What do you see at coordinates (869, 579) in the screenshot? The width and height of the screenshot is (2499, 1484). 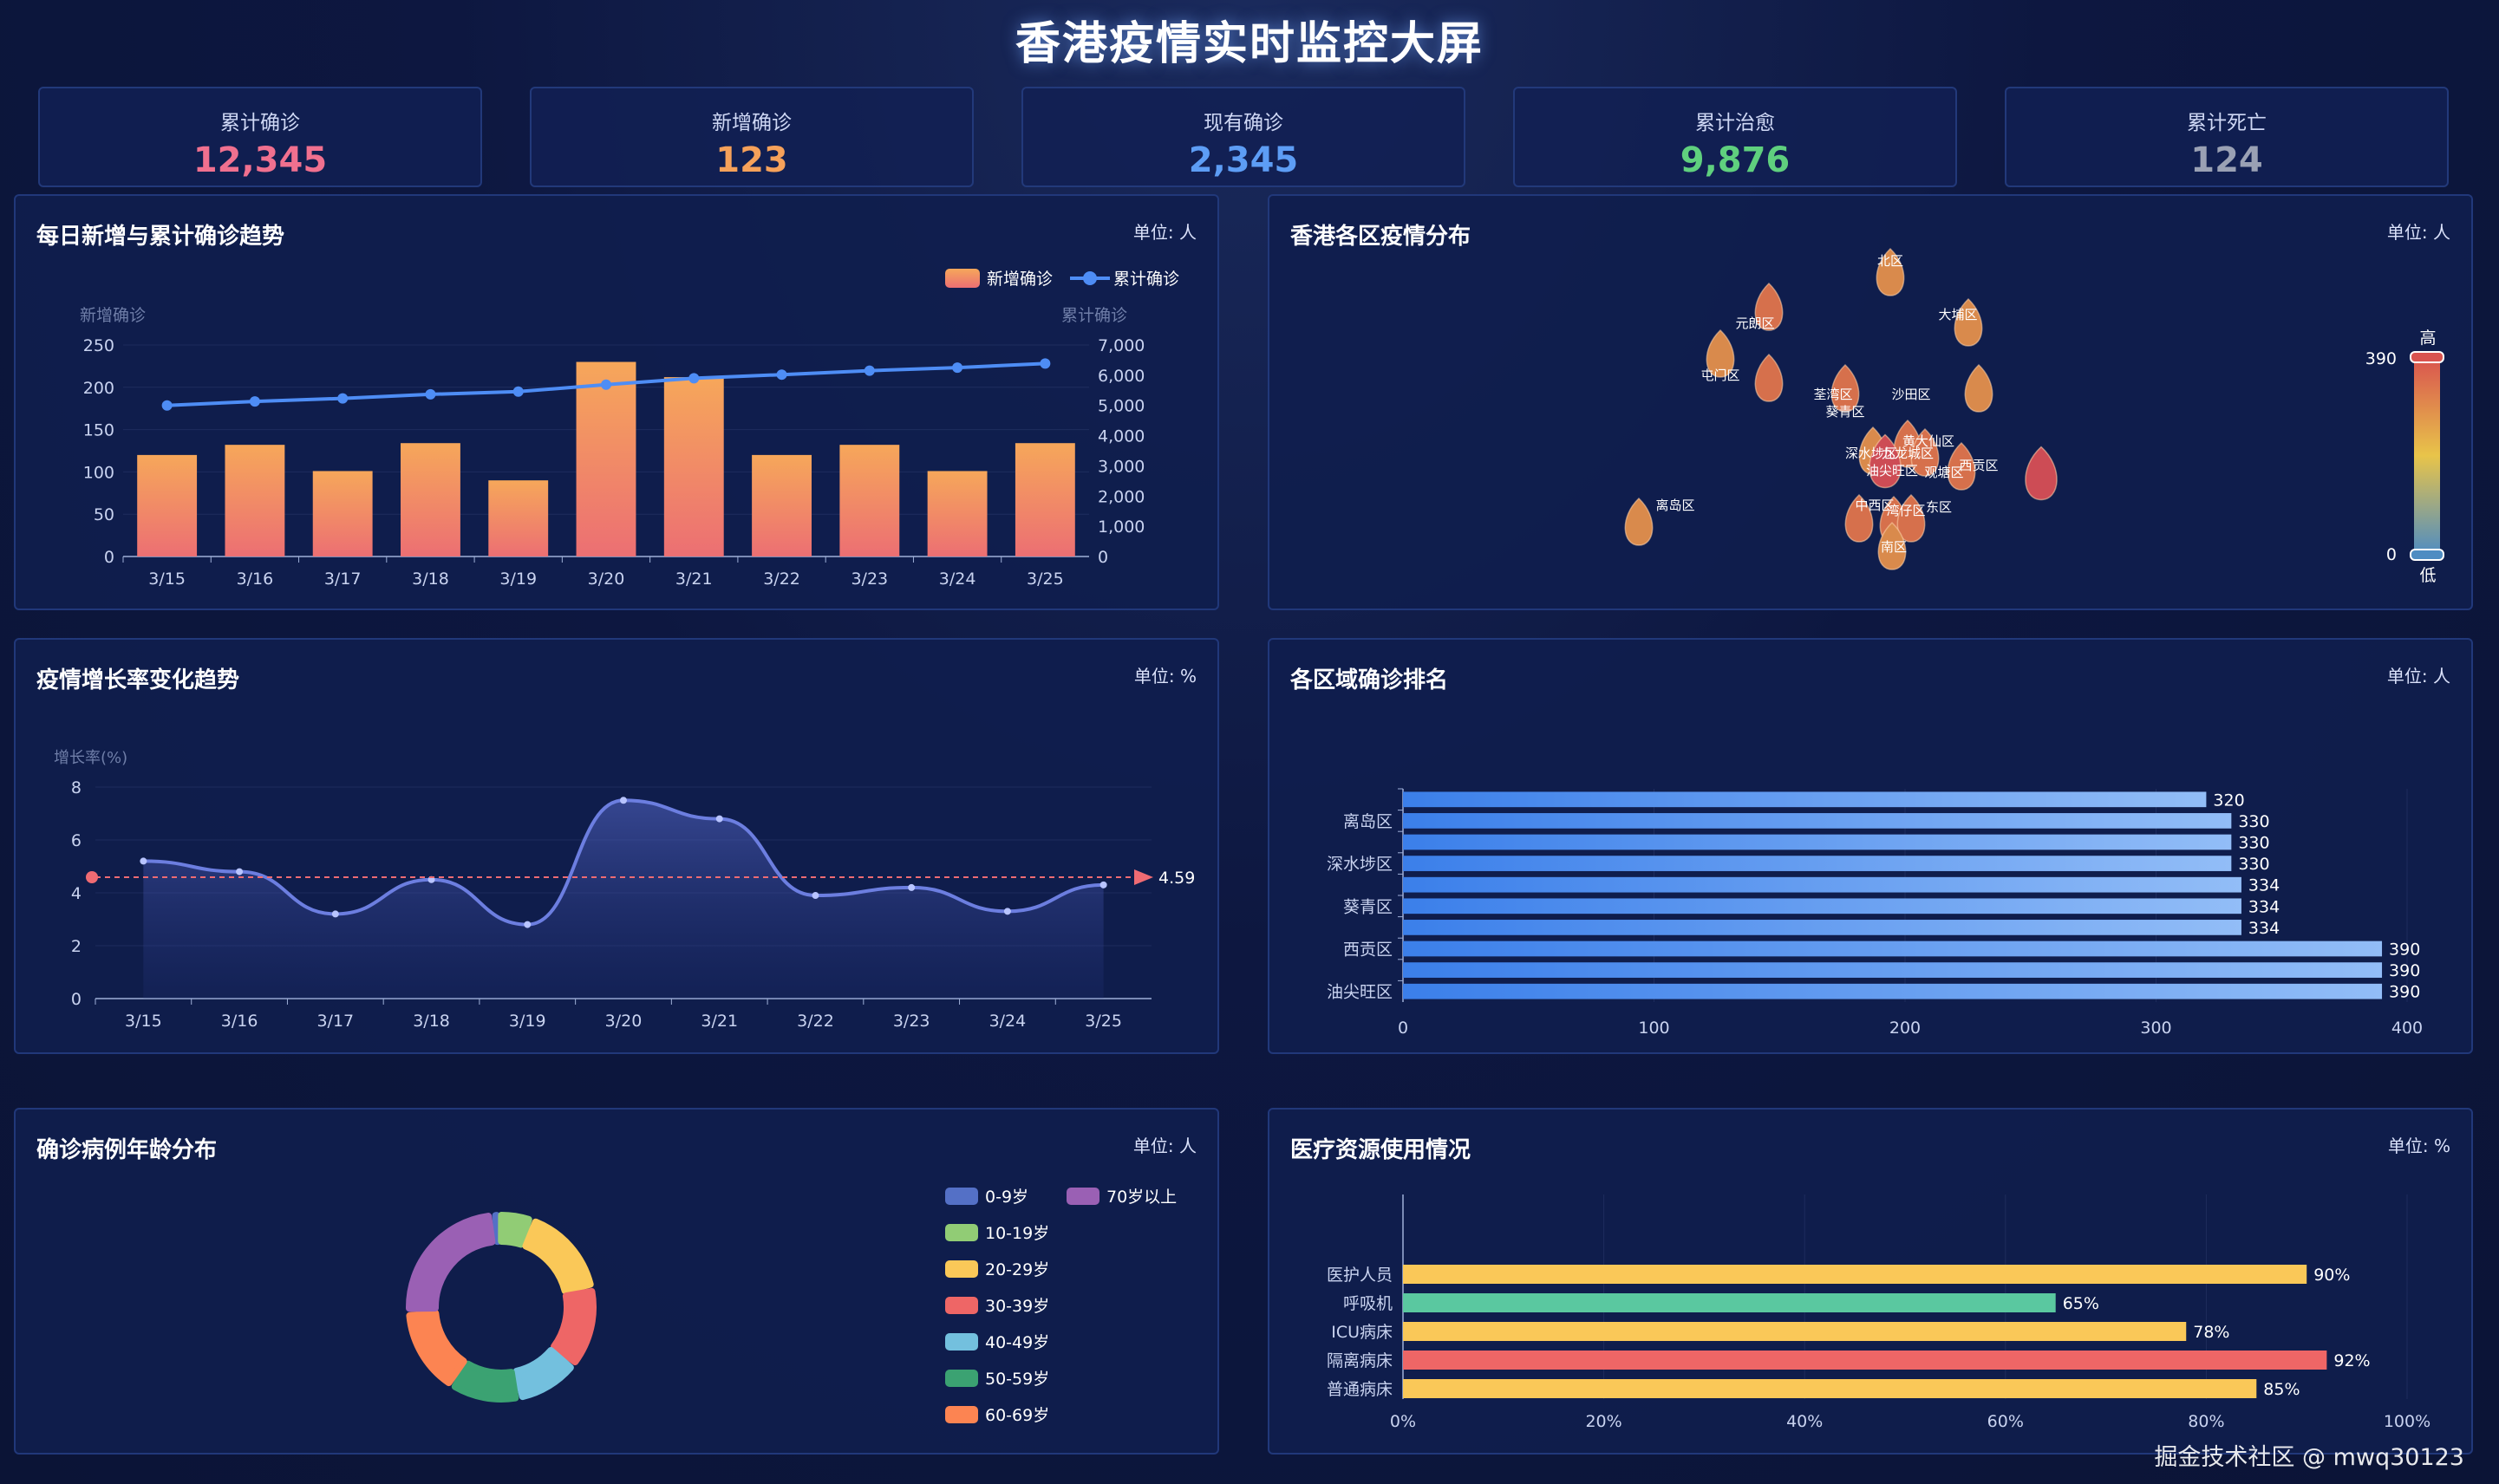 I see `x-tick-label: 3/23` at bounding box center [869, 579].